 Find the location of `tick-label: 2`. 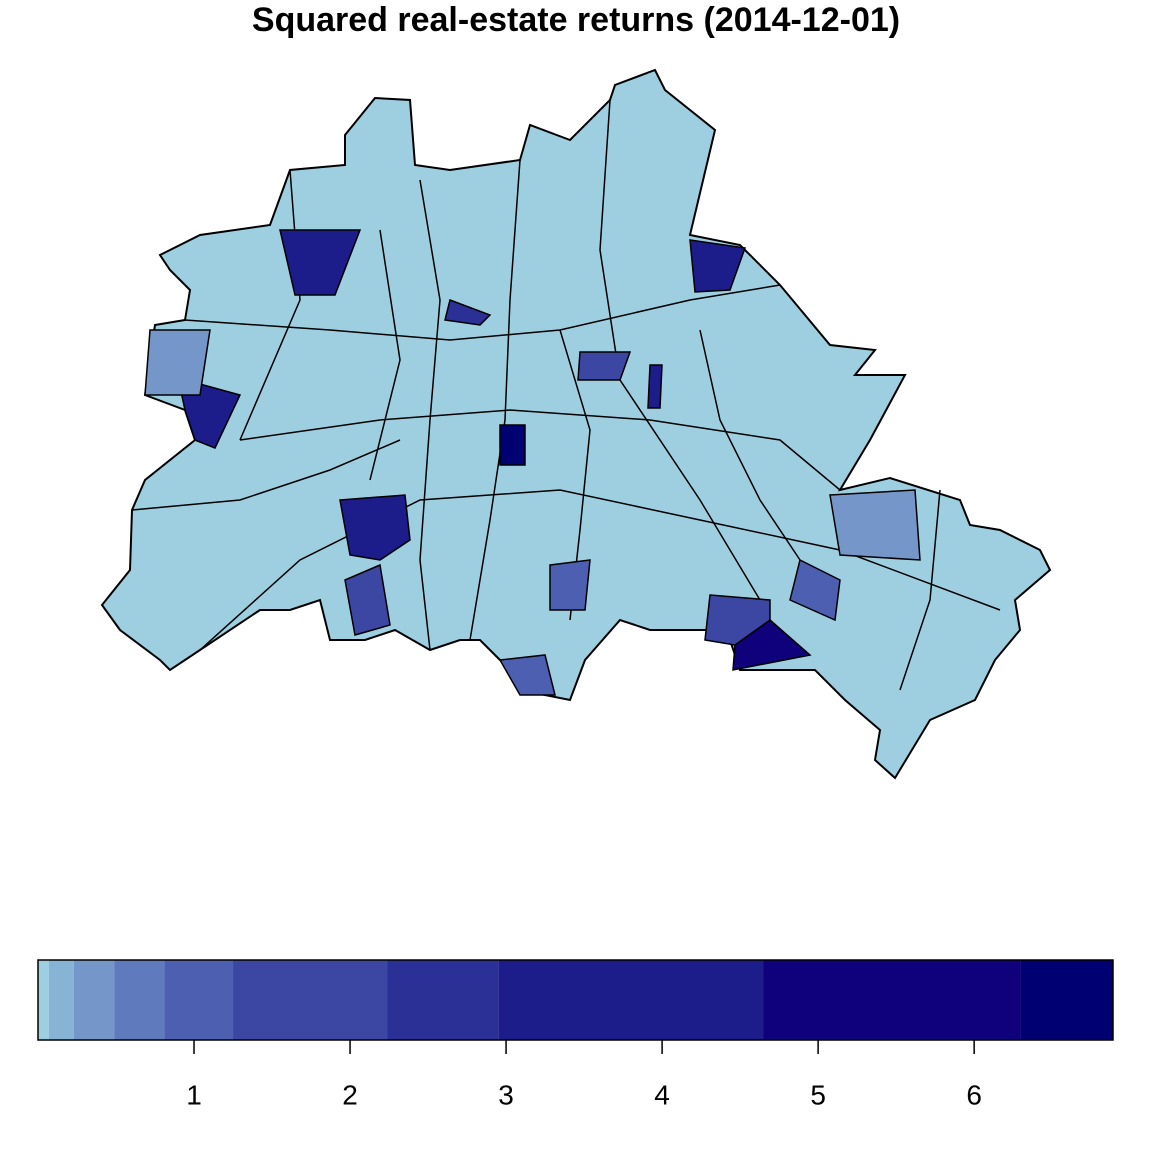

tick-label: 2 is located at coordinates (350, 1094).